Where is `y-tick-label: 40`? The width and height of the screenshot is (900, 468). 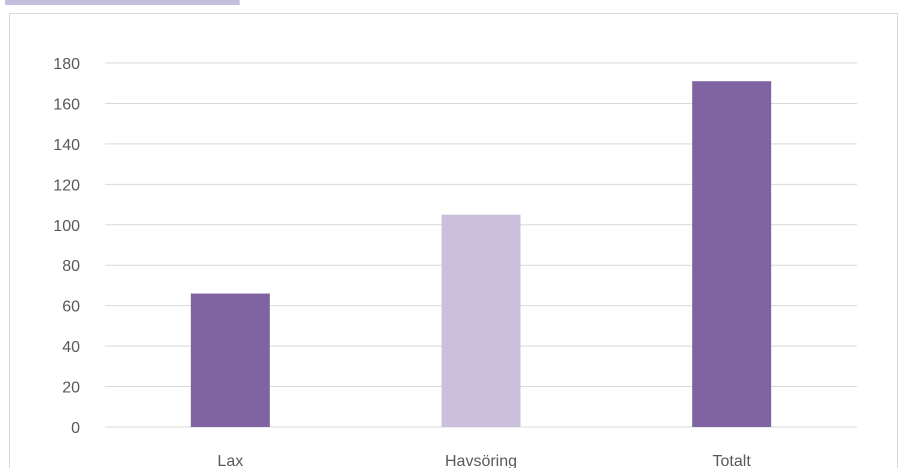
y-tick-label: 40 is located at coordinates (71, 347).